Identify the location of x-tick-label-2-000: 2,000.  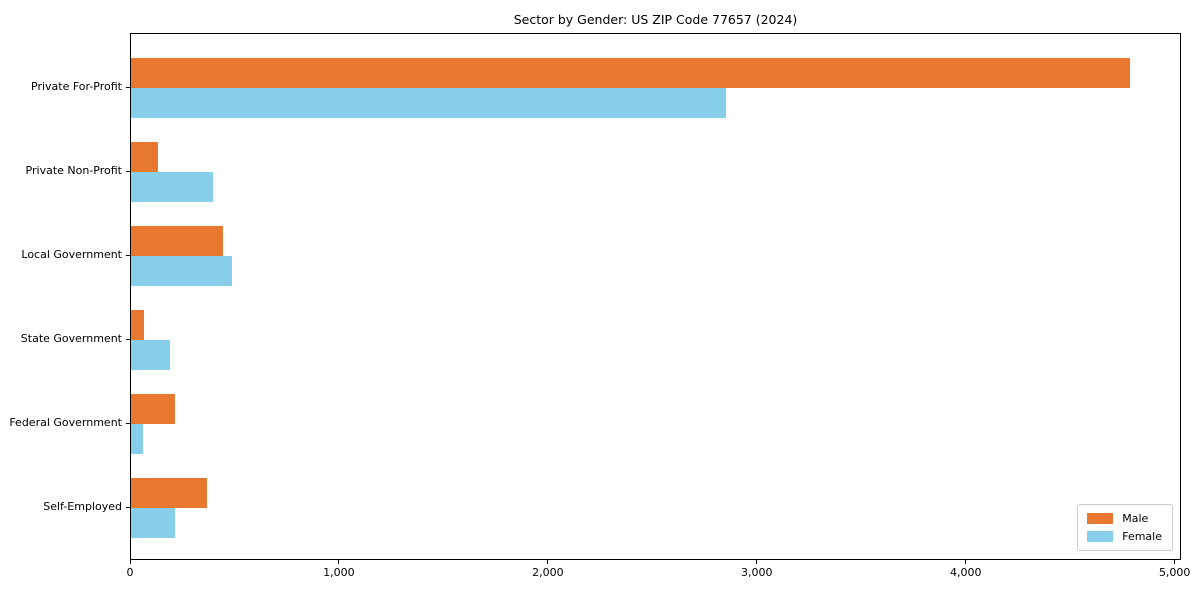
(548, 572).